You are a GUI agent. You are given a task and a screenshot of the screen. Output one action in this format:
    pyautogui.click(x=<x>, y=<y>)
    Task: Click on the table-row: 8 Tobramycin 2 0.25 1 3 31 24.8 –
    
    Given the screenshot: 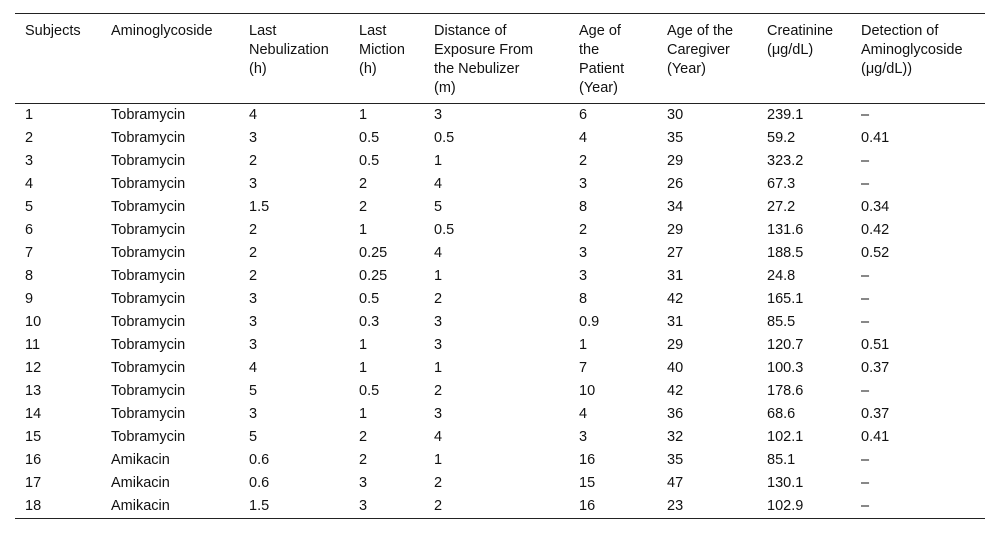 What is the action you would take?
    pyautogui.click(x=500, y=276)
    